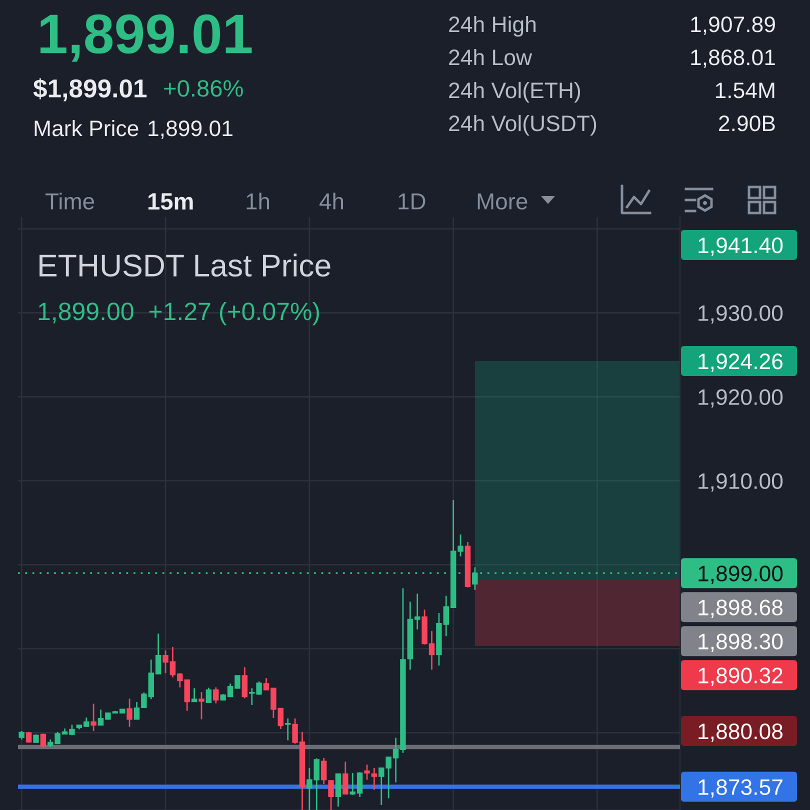 The height and width of the screenshot is (810, 810). Describe the element at coordinates (178, 314) in the screenshot. I see `text: 1,899.00 +1.27 (+0.07%)` at that location.